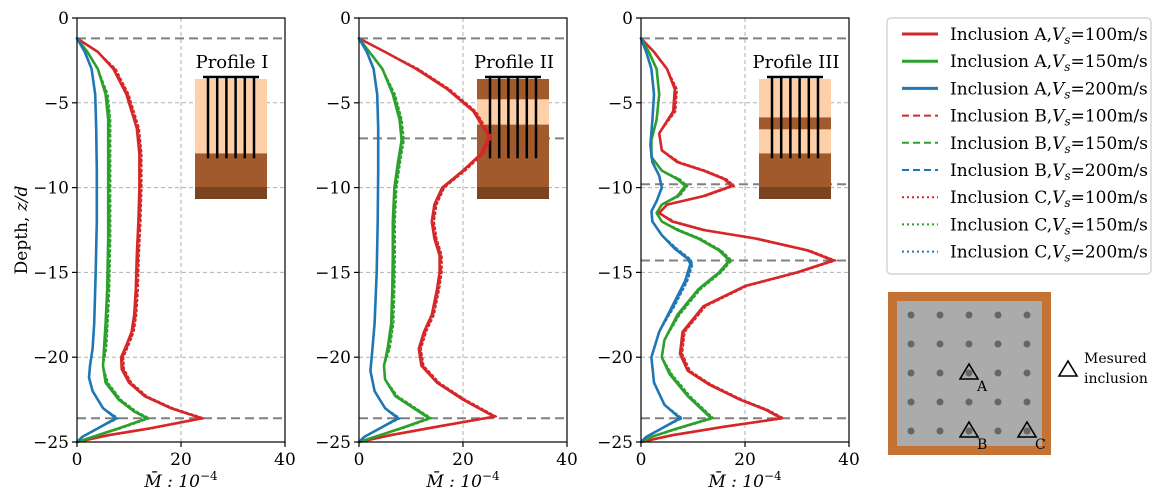 The height and width of the screenshot is (497, 1157). Describe the element at coordinates (22, 230) in the screenshot. I see `y-axis-label: Depth, z/d` at that location.